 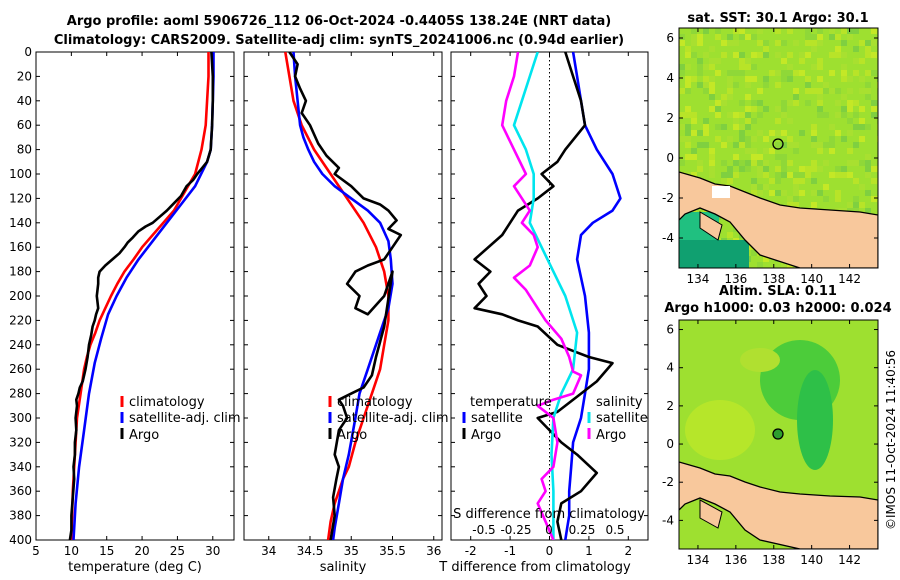 What do you see at coordinates (20, 394) in the screenshot?
I see `depth-tick-label: 280` at bounding box center [20, 394].